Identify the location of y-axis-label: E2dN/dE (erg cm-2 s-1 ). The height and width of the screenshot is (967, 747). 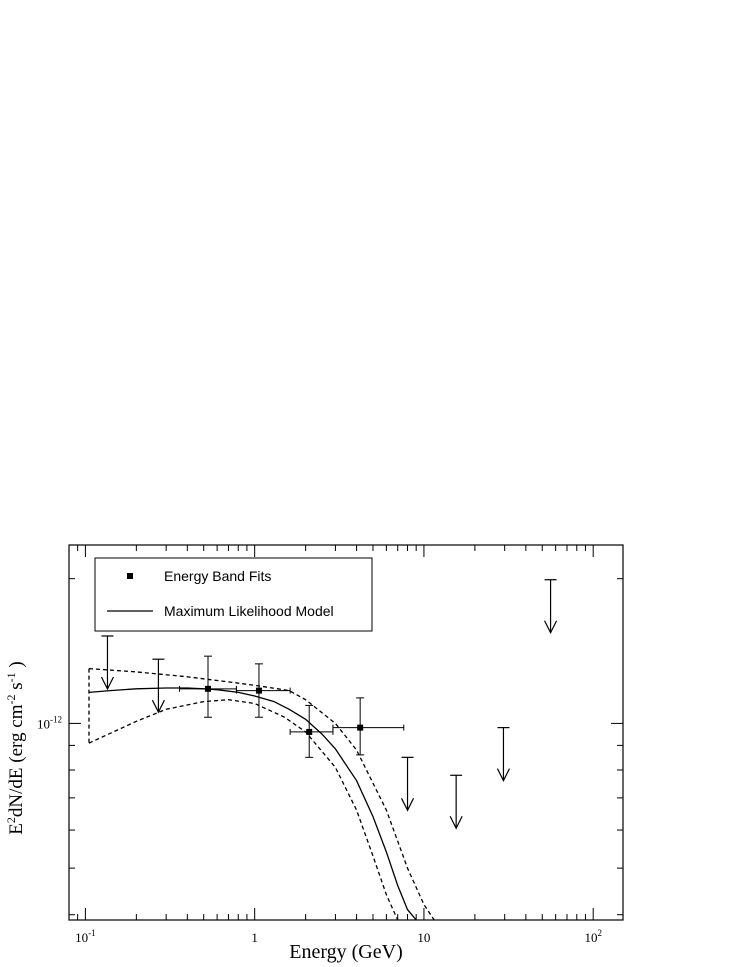
(15, 747).